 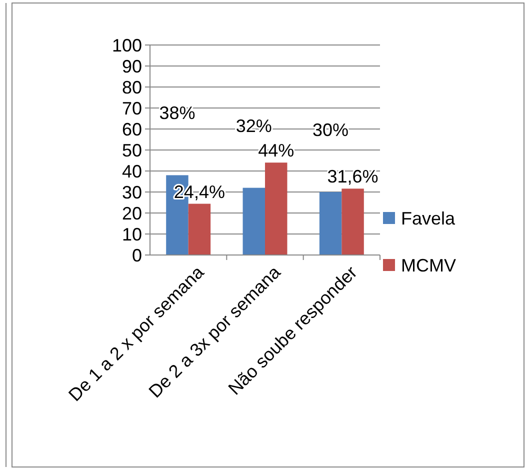 What do you see at coordinates (132, 171) in the screenshot?
I see `y-tick-label: 40` at bounding box center [132, 171].